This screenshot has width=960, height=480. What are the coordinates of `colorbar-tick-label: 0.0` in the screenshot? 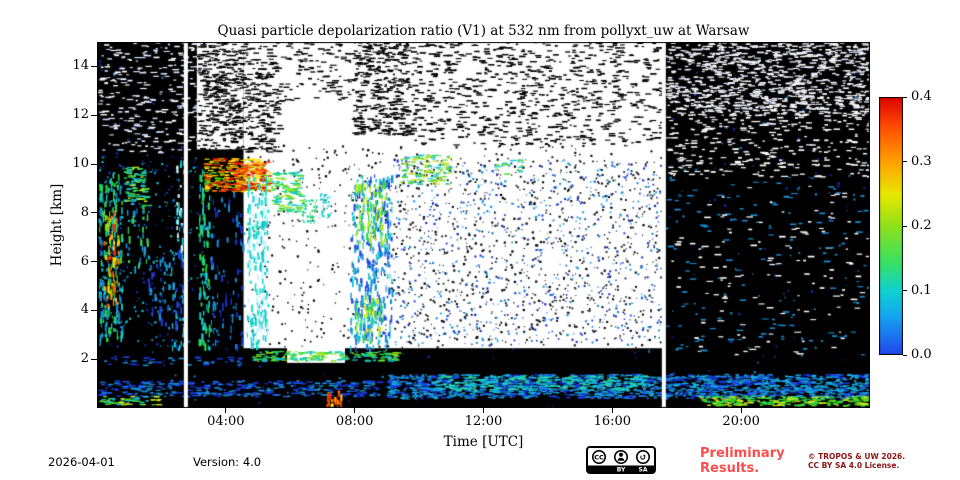 It's located at (921, 354).